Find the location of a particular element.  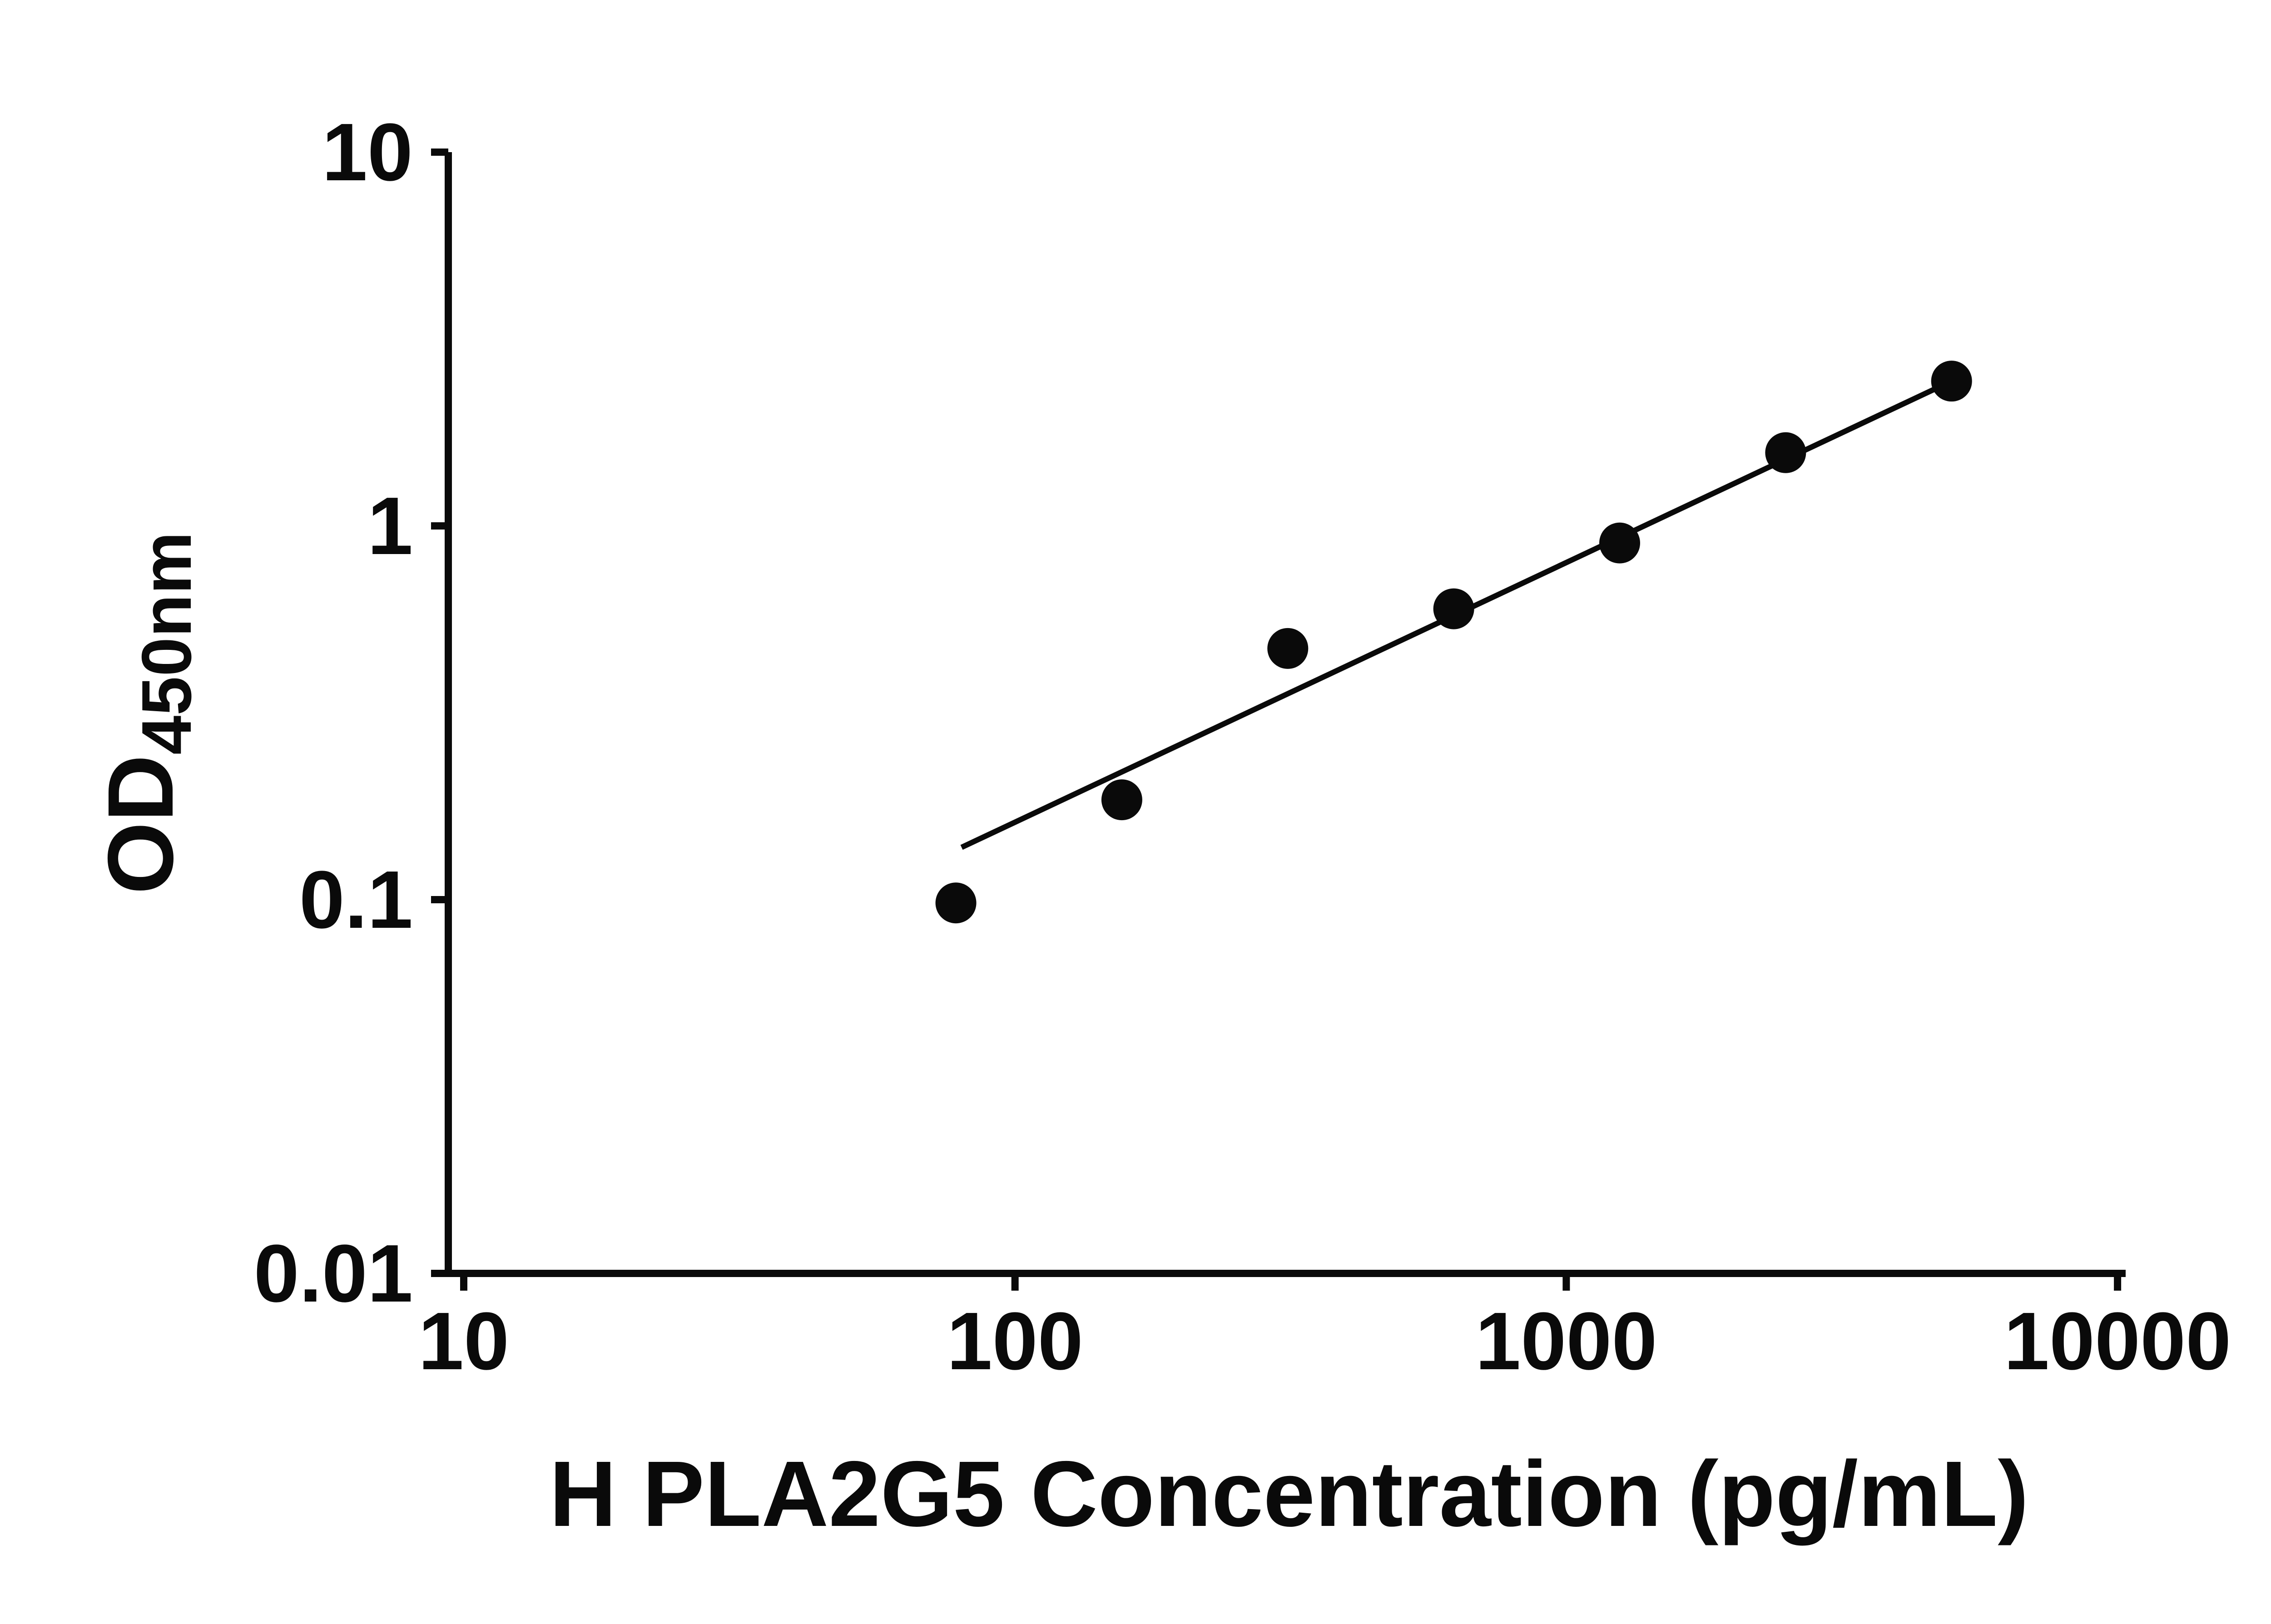

x-axis-tick-label: 100 is located at coordinates (1015, 1341).